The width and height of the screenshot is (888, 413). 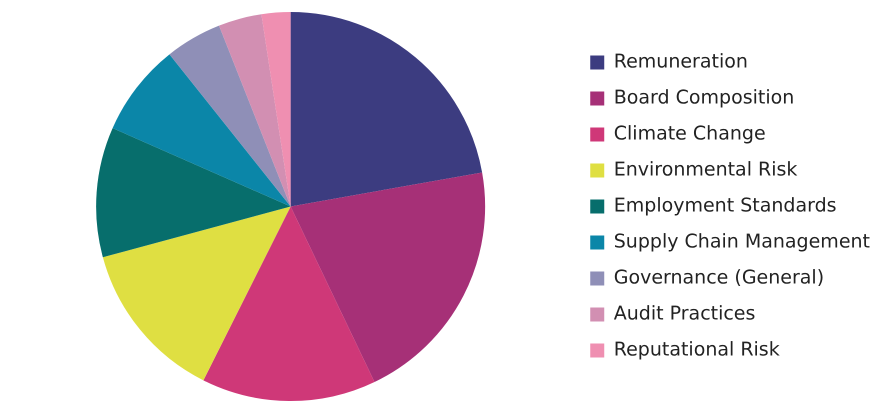 What do you see at coordinates (681, 61) in the screenshot?
I see `legend-label: Remuneration` at bounding box center [681, 61].